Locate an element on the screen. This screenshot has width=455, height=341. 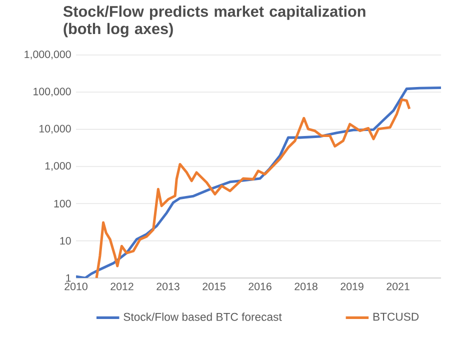
y-tick-label: 1,000,000 is located at coordinates (47, 55).